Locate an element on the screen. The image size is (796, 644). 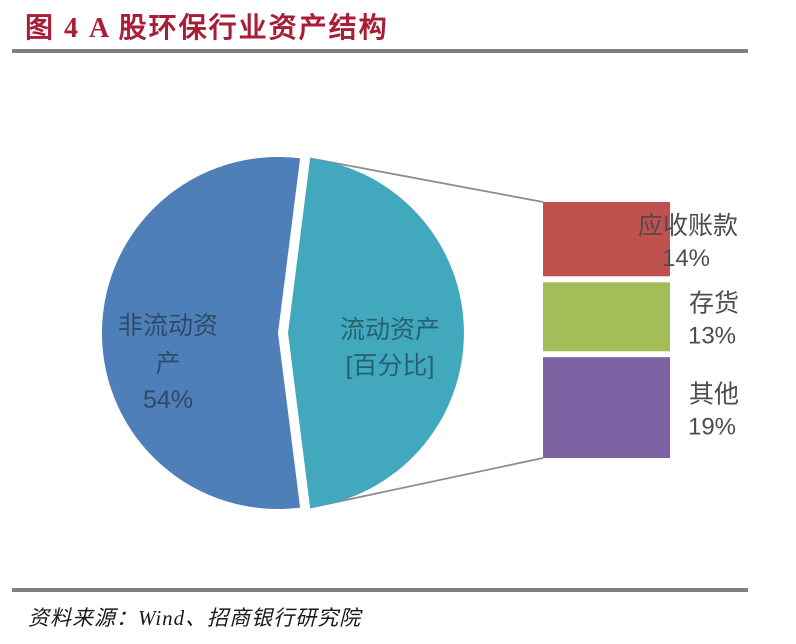
bar-segment-accounts-receivable is located at coordinates (606, 239).